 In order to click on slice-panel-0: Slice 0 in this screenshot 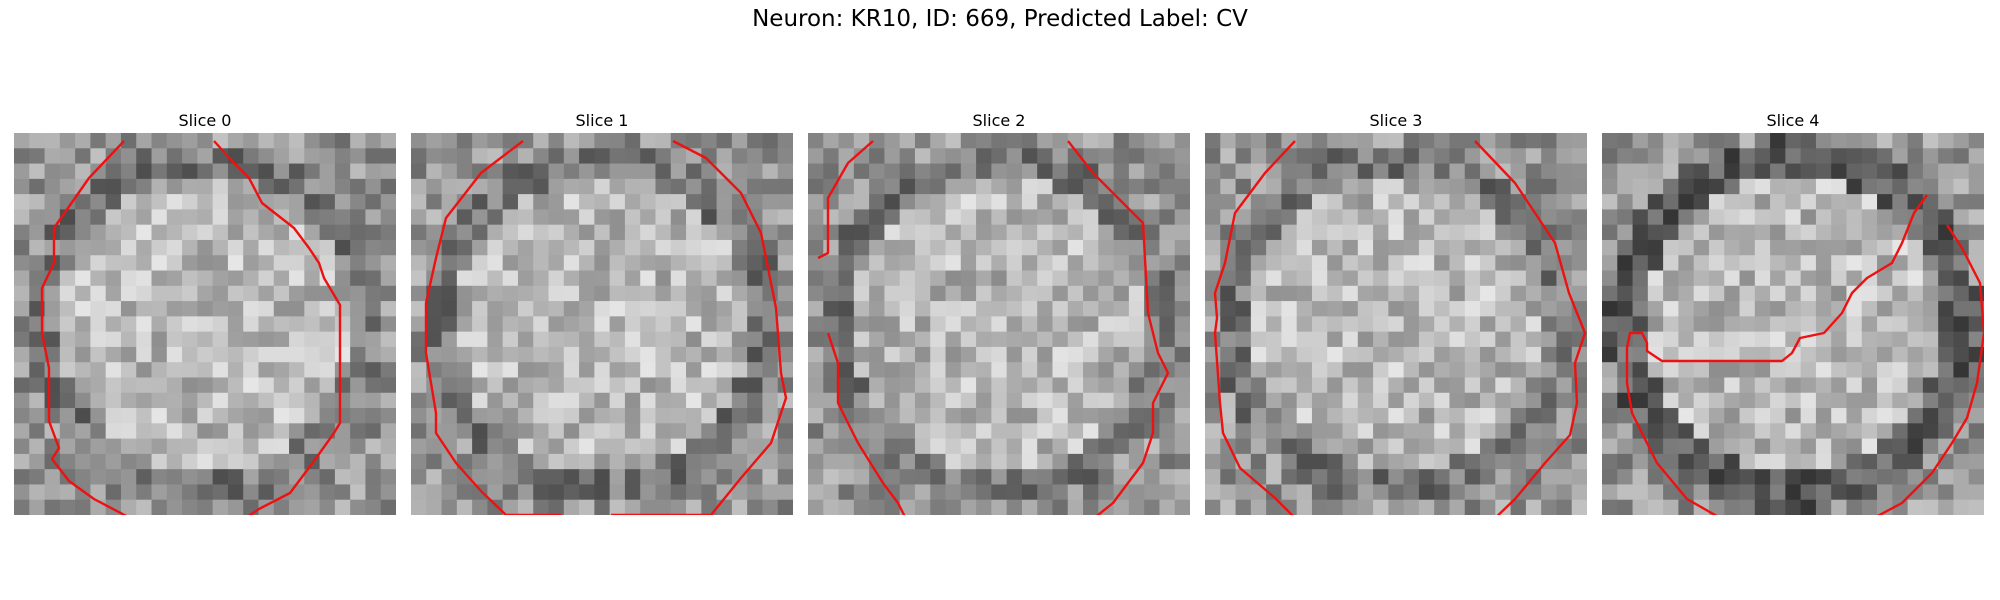, I will do `click(205, 312)`.